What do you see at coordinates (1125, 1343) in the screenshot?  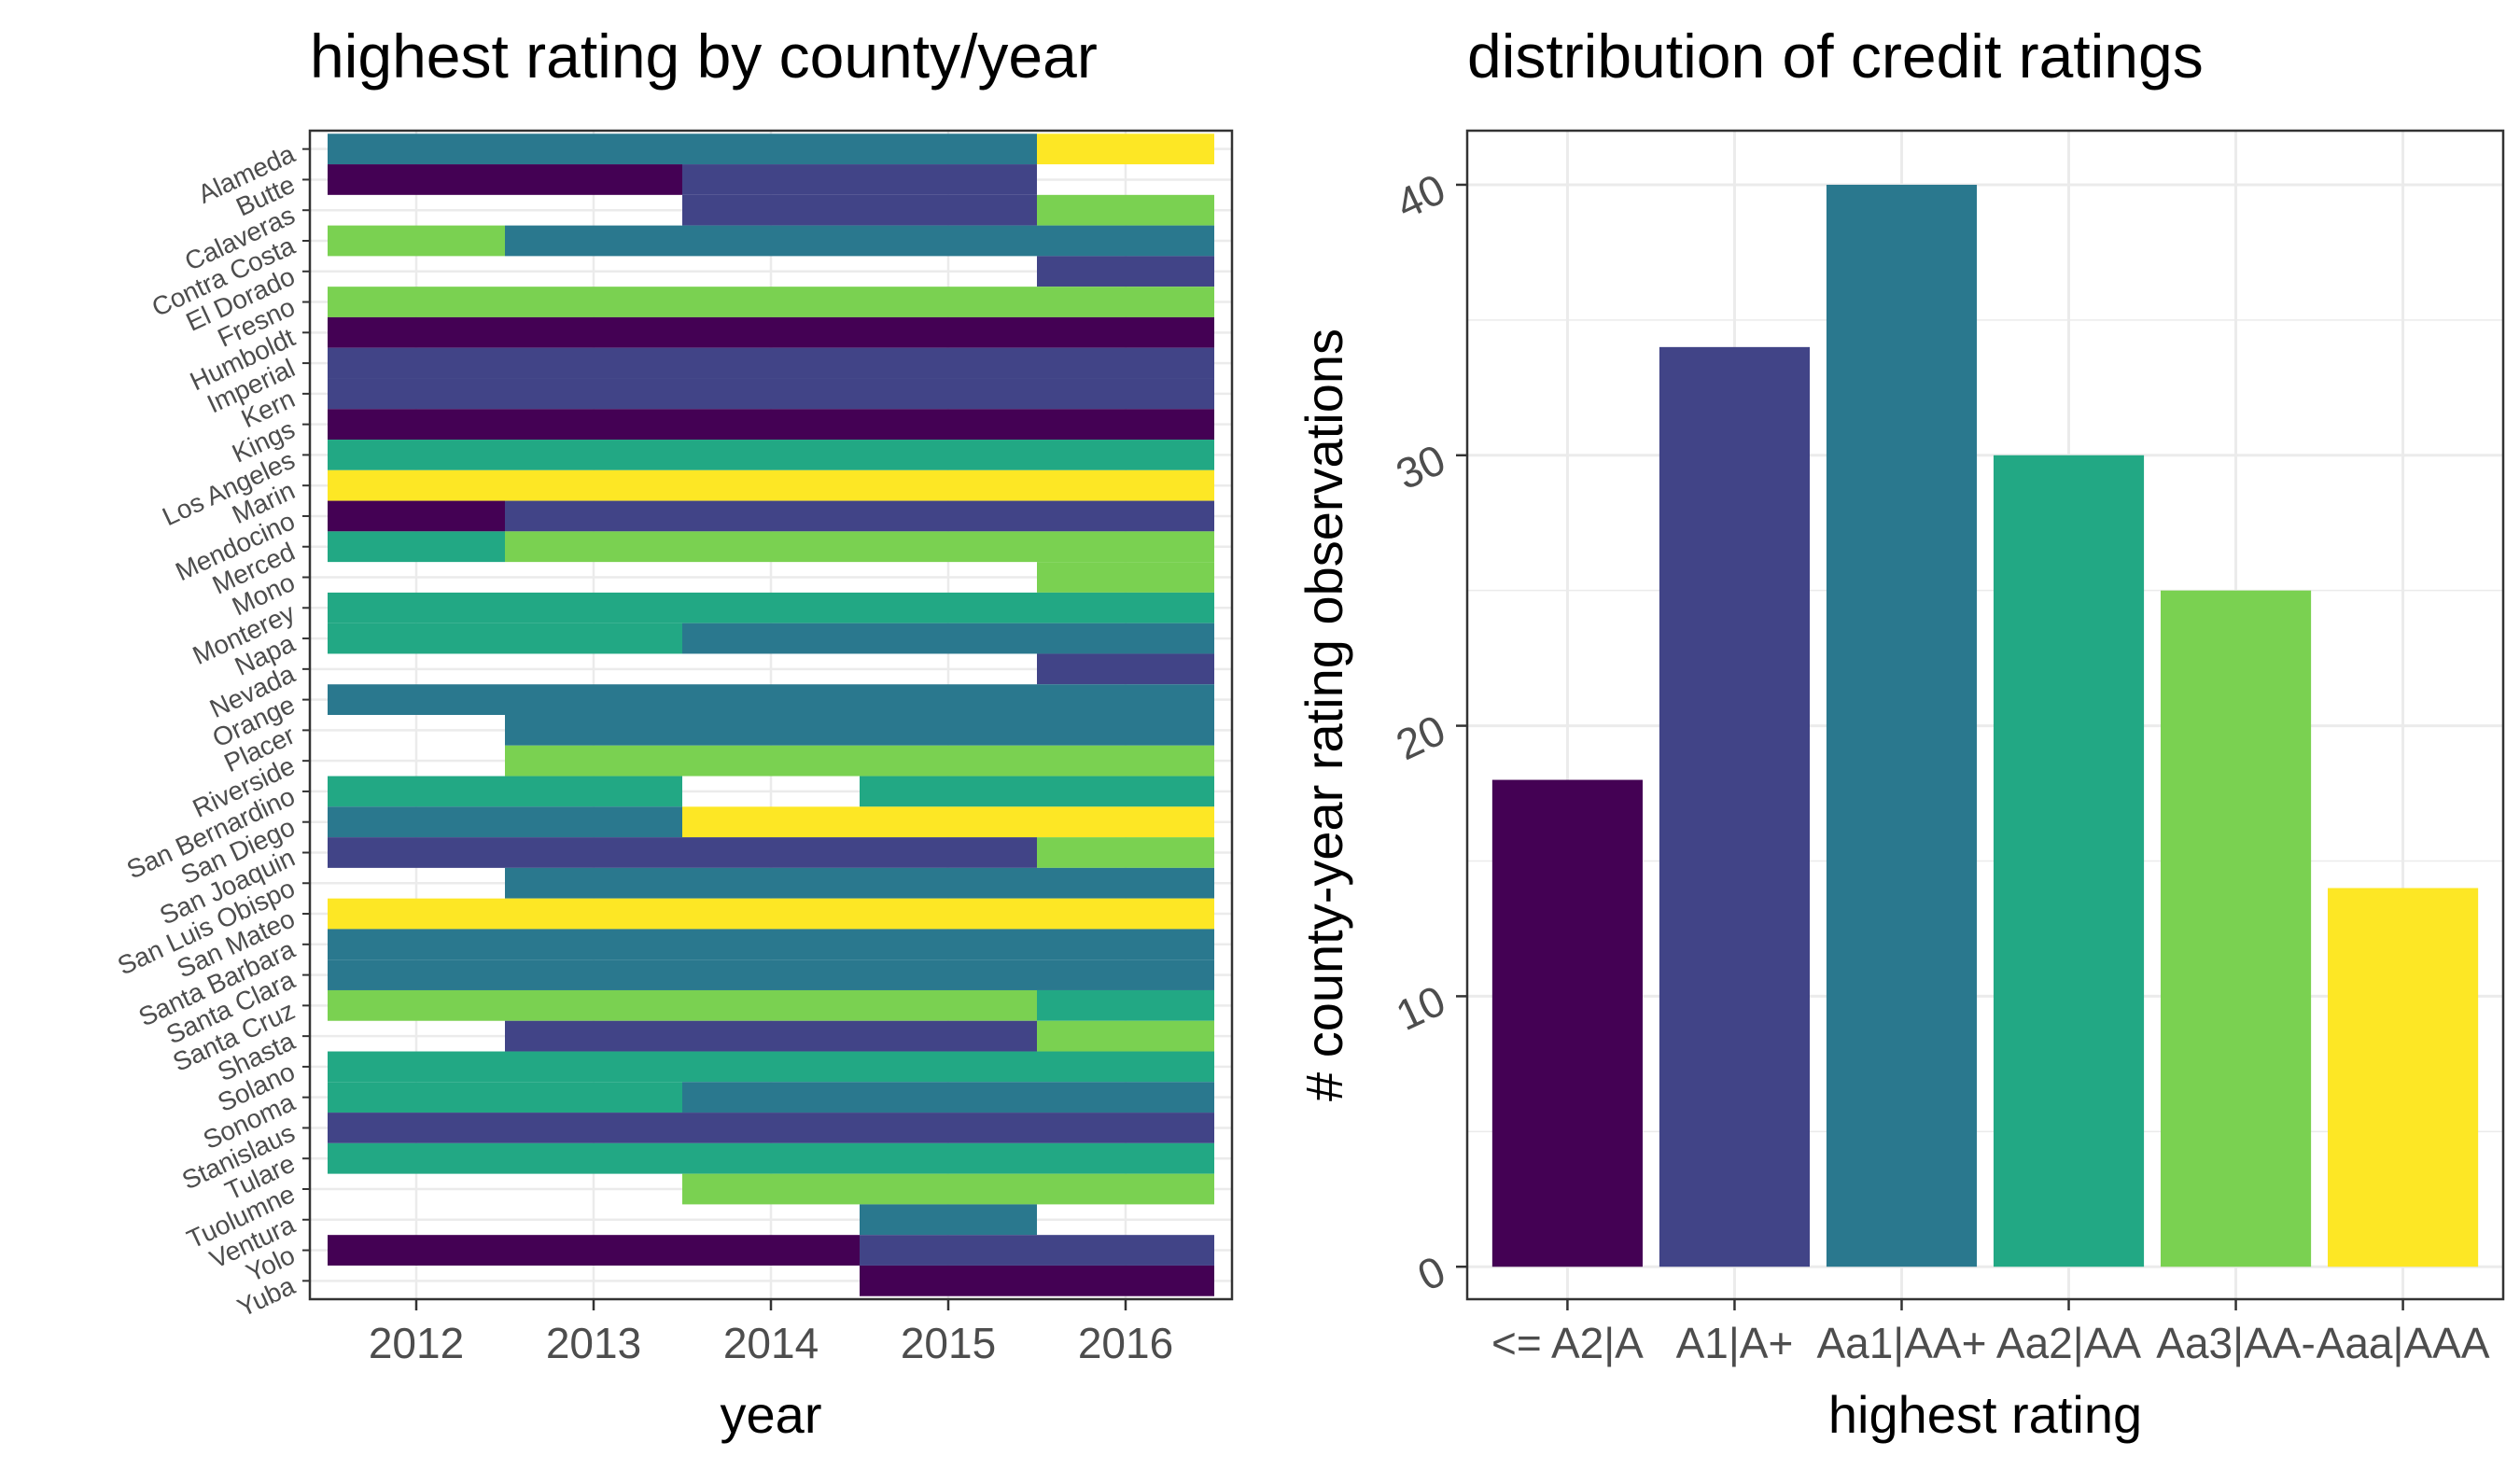 I see `heatmap-year-label: 2016` at bounding box center [1125, 1343].